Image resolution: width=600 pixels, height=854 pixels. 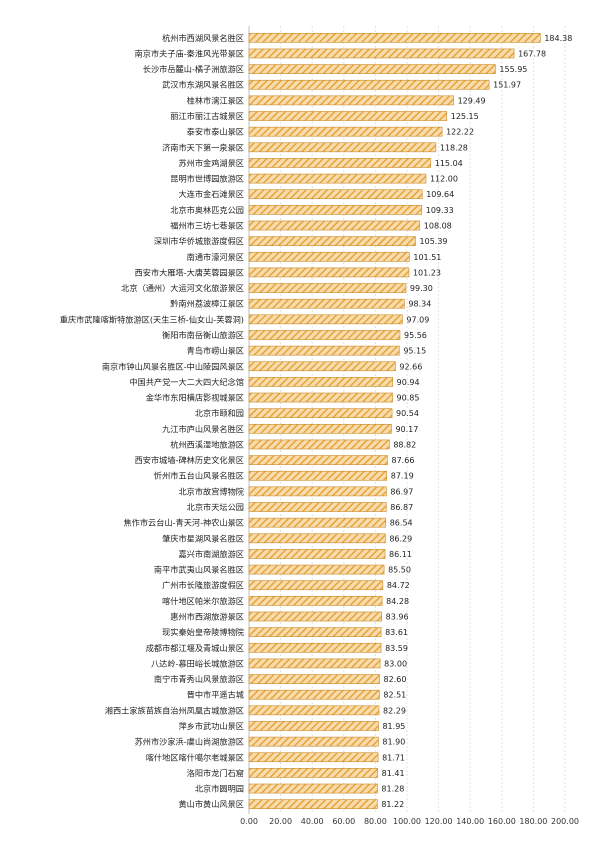 What do you see at coordinates (404, 444) in the screenshot?
I see `value-label: 88.82` at bounding box center [404, 444].